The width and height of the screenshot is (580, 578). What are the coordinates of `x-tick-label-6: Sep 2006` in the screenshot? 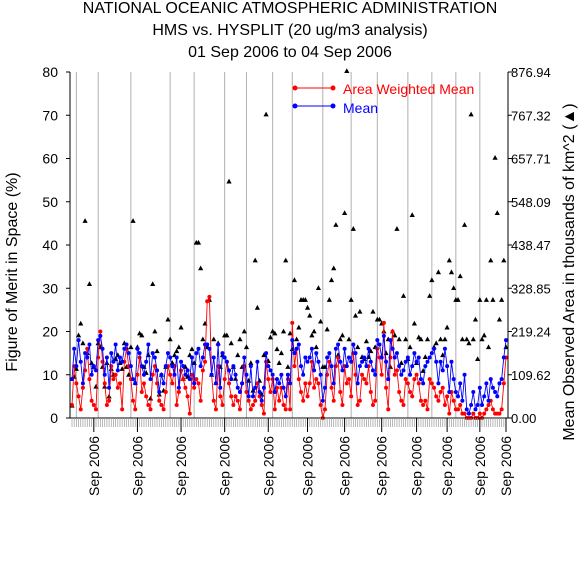 It's located at (345, 466).